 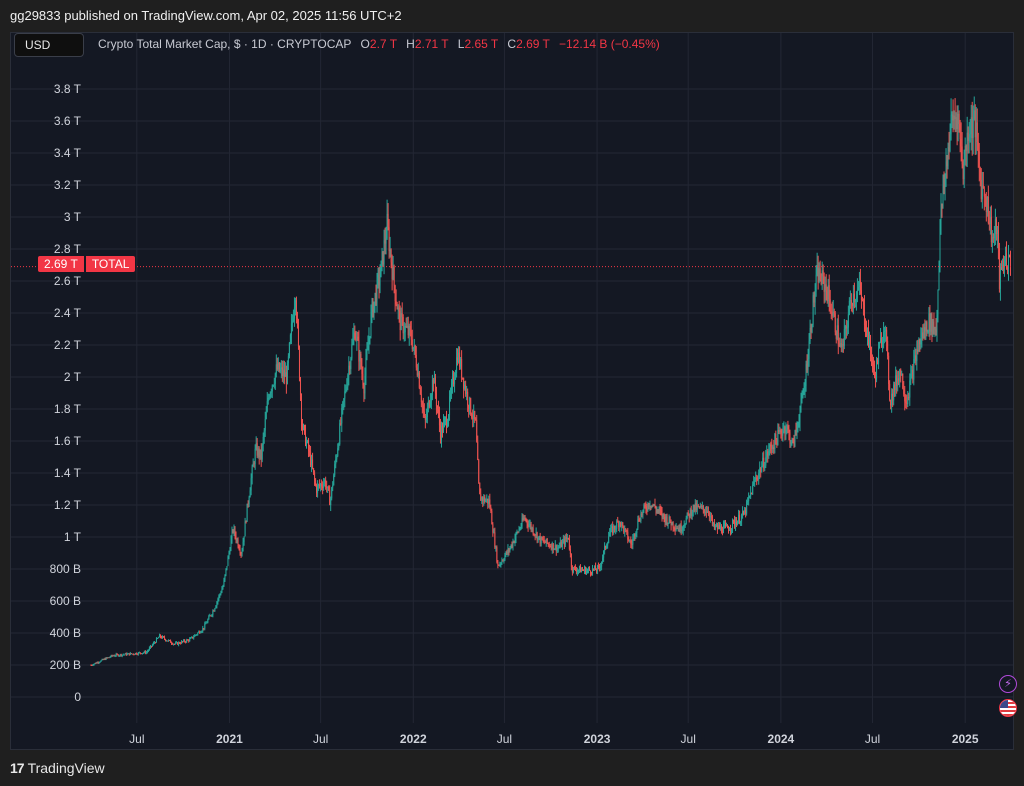 What do you see at coordinates (49, 45) in the screenshot?
I see `currency-button: USD` at bounding box center [49, 45].